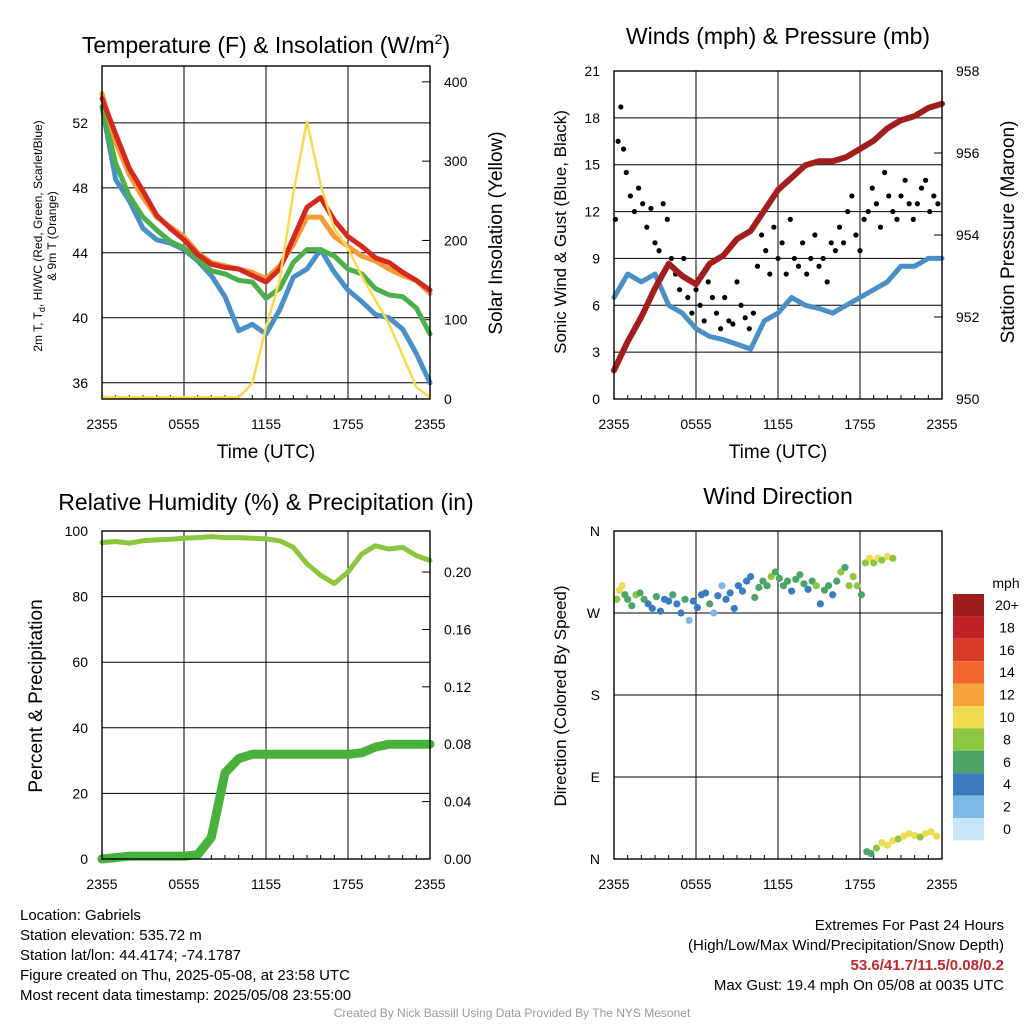 The image size is (1024, 1024). What do you see at coordinates (457, 744) in the screenshot?
I see `y2-tick-label: 0.08` at bounding box center [457, 744].